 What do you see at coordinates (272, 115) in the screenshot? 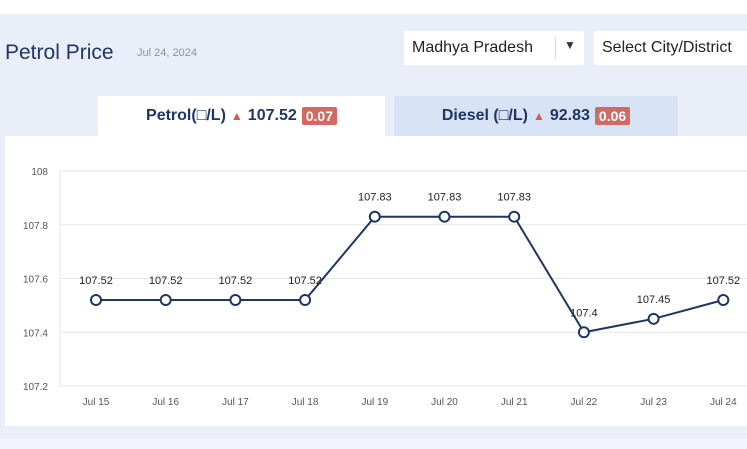
I see `tab-petrol-price: 107.52` at bounding box center [272, 115].